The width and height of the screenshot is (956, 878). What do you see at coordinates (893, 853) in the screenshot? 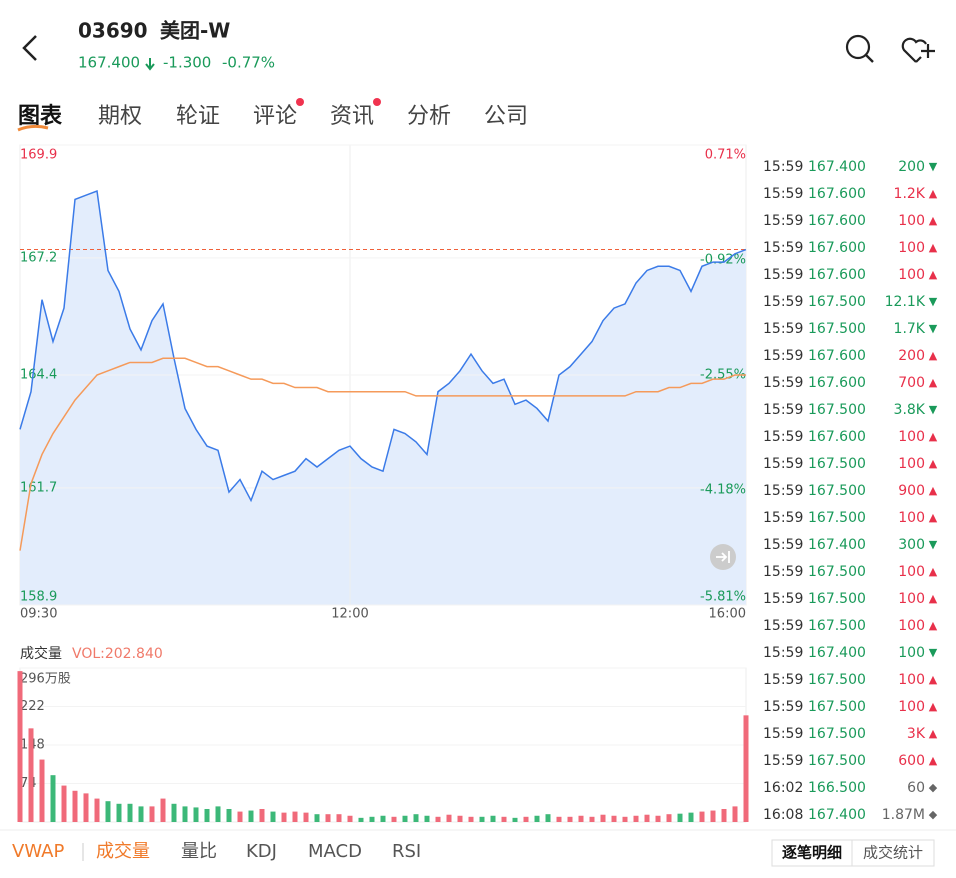
I see `list-tab: 成交统计` at bounding box center [893, 853].